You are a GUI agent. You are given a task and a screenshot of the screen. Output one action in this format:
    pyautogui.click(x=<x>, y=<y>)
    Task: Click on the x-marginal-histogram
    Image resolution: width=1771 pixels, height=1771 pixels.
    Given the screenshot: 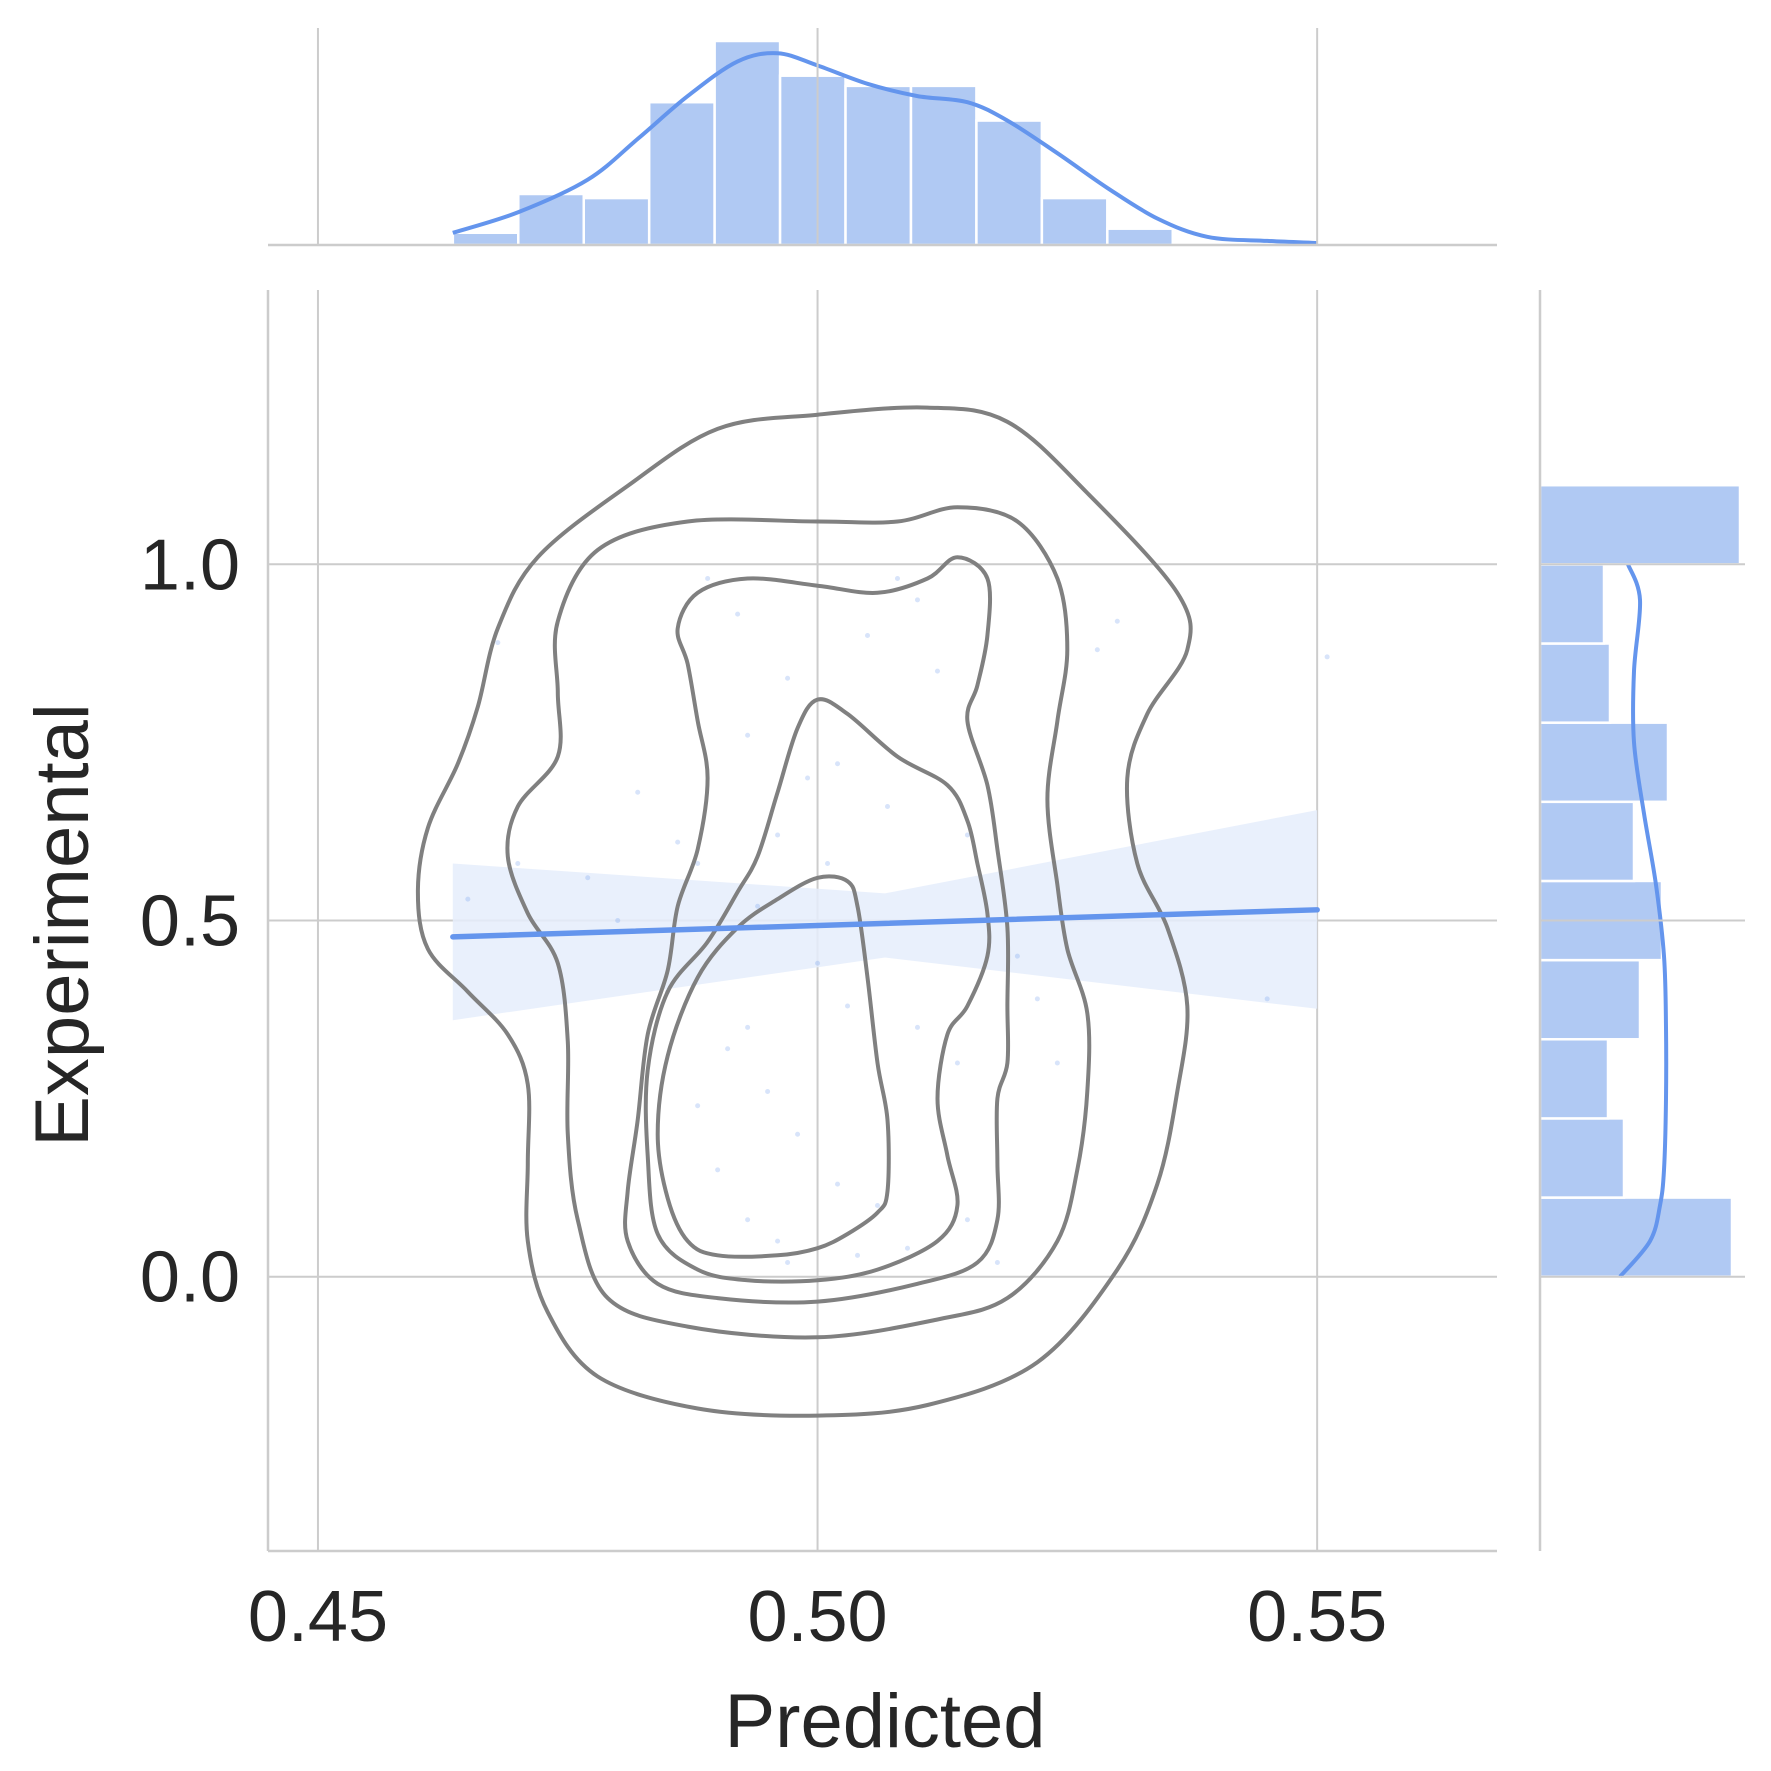 What is the action you would take?
    pyautogui.click(x=884, y=143)
    